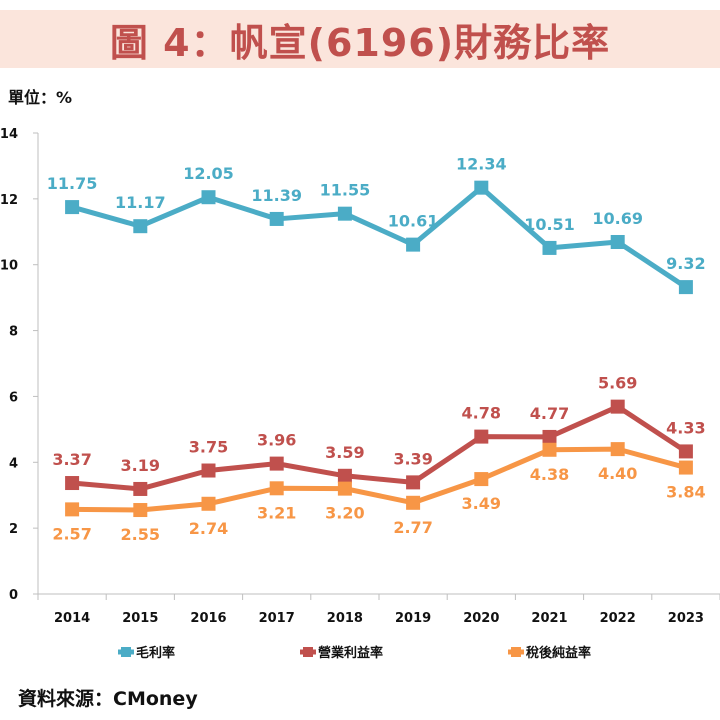  What do you see at coordinates (72, 618) in the screenshot?
I see `x-tick-label: 2014` at bounding box center [72, 618].